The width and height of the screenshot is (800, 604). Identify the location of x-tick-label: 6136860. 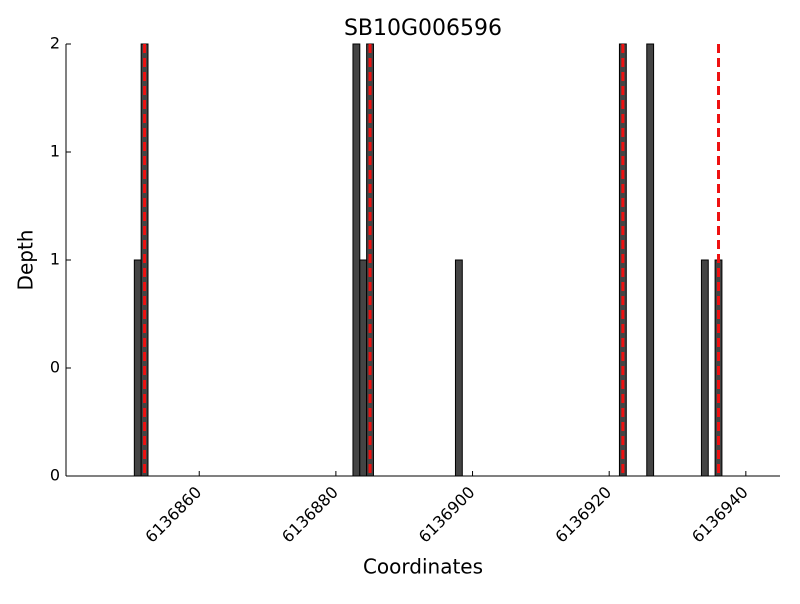
(173, 515).